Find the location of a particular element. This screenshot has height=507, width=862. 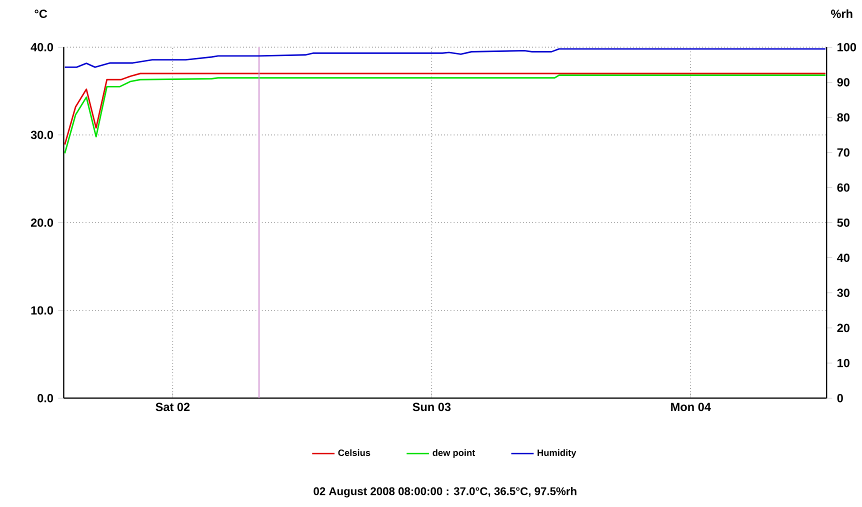

legend-label: dew point is located at coordinates (454, 453).